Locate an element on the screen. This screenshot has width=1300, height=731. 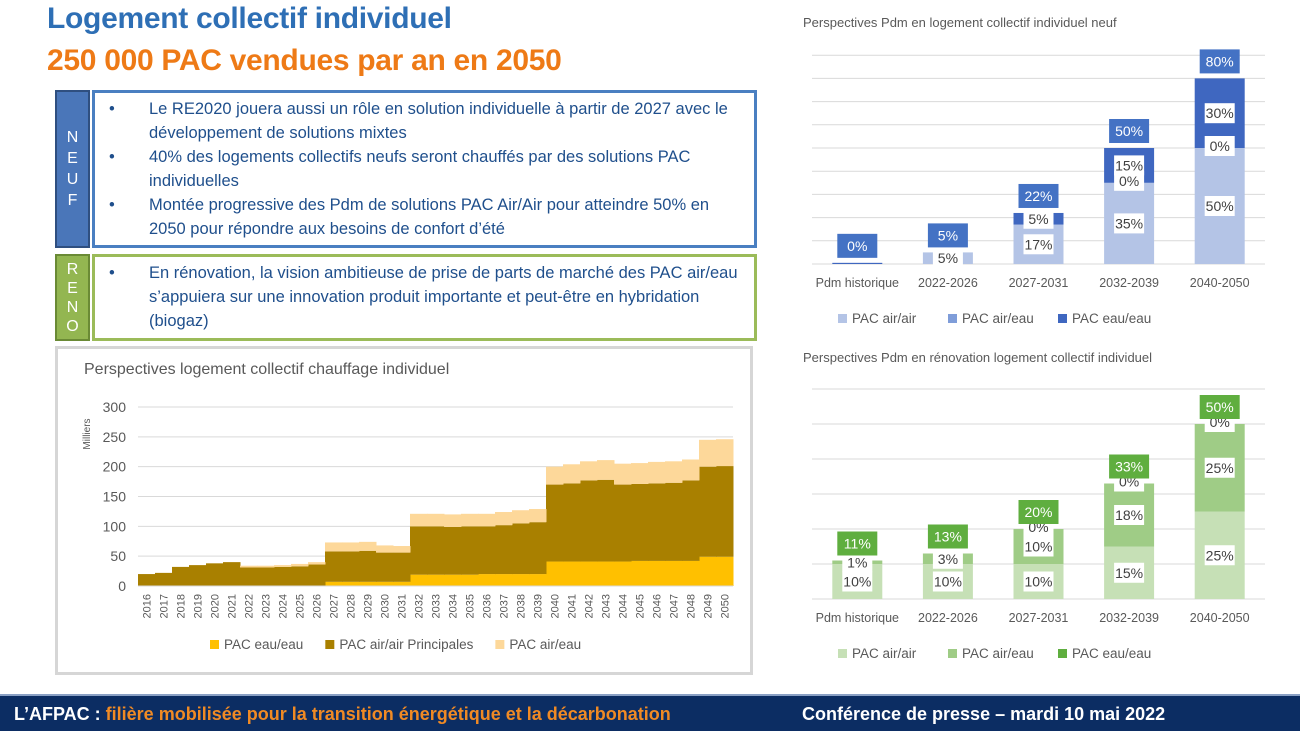
x-tick-label: Pdm historique is located at coordinates (857, 283).